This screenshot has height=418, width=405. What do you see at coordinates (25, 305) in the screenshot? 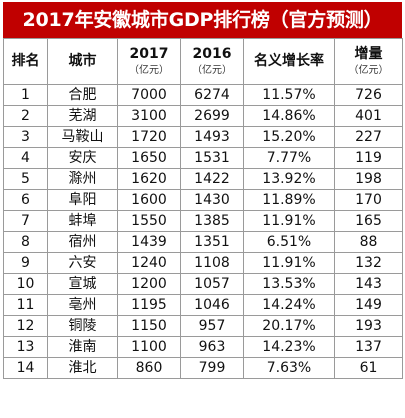
I see `cell-rank: 11` at bounding box center [25, 305].